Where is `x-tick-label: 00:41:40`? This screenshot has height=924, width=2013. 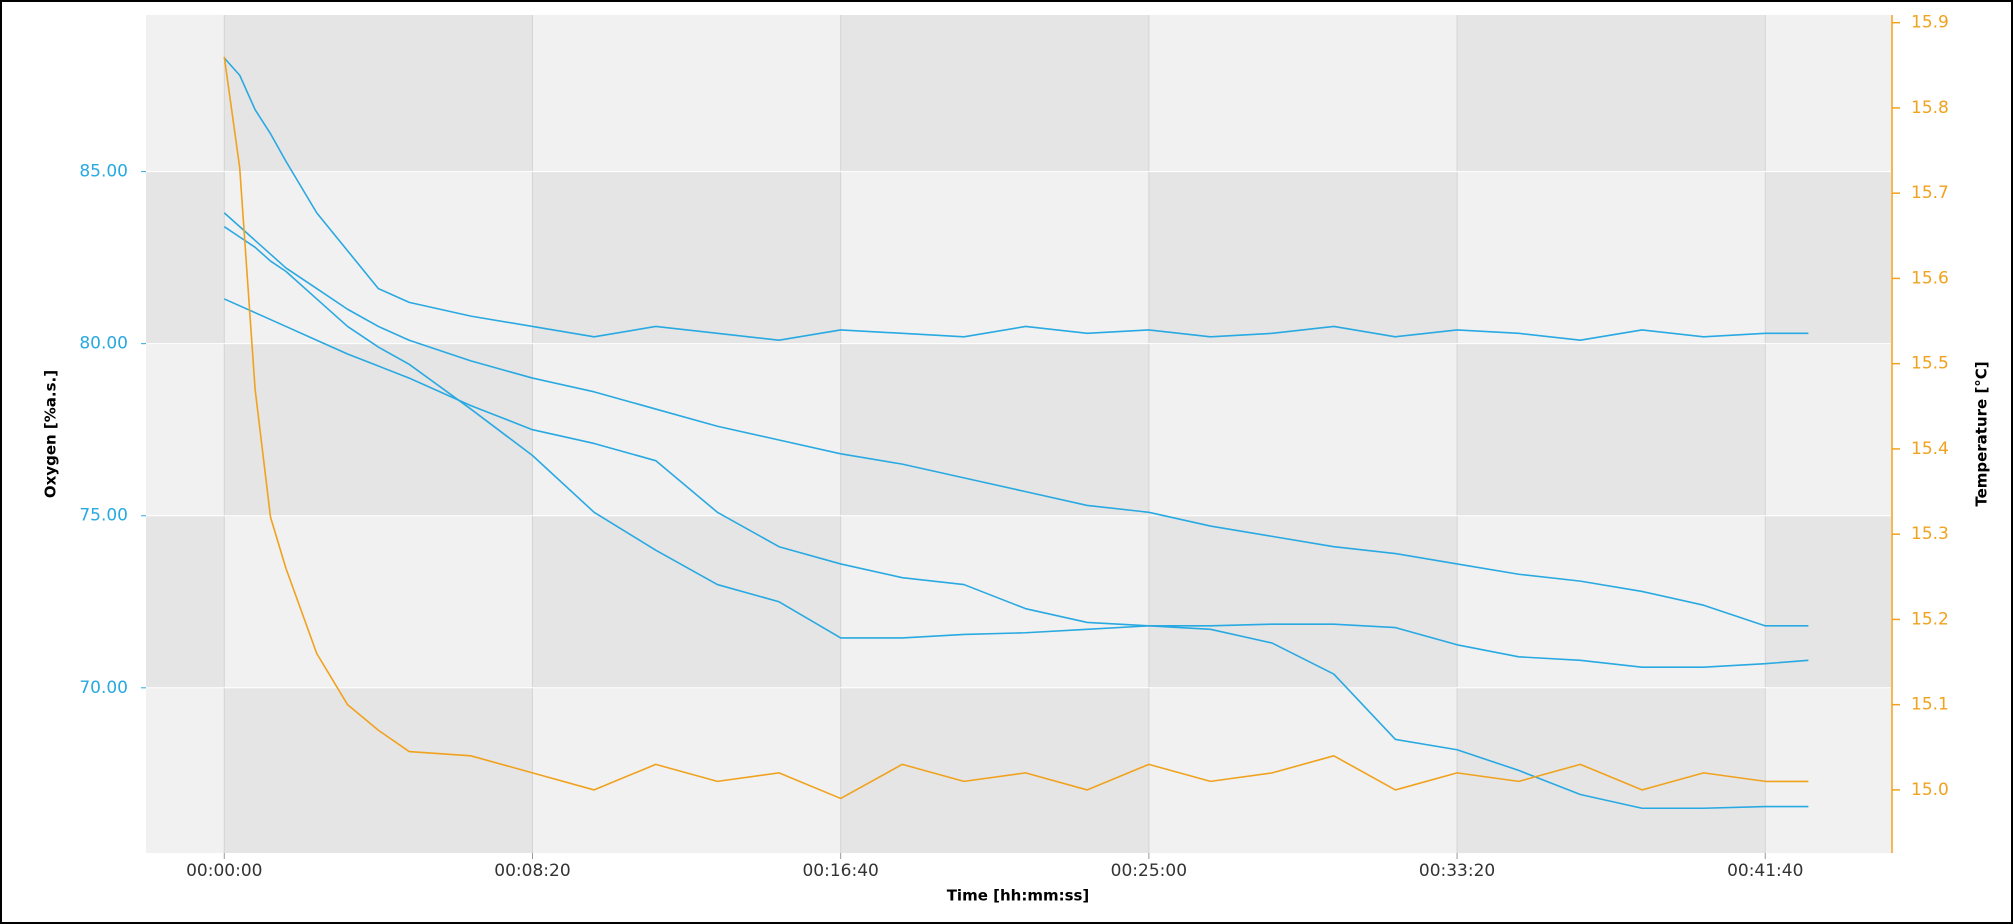
x-tick-label: 00:41:40 is located at coordinates (1765, 871).